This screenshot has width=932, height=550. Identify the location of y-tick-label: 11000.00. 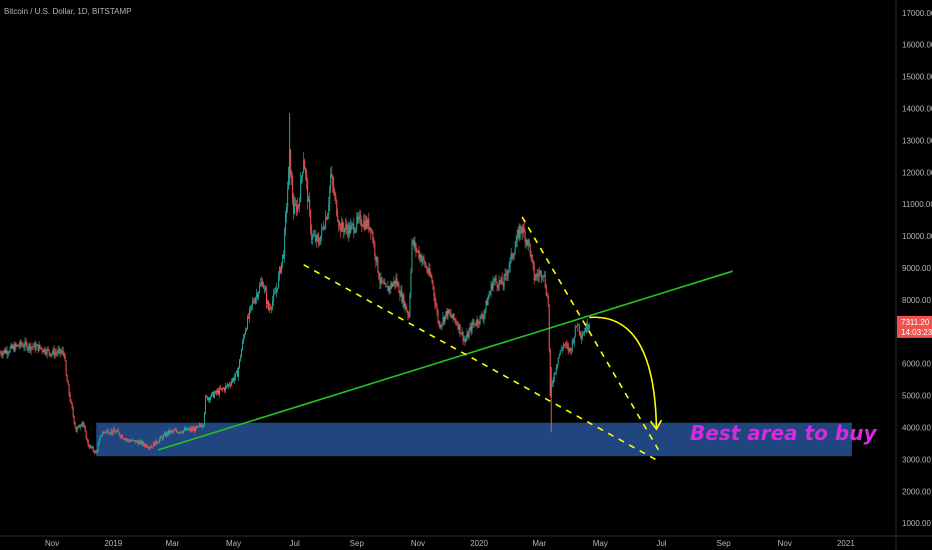
(917, 204).